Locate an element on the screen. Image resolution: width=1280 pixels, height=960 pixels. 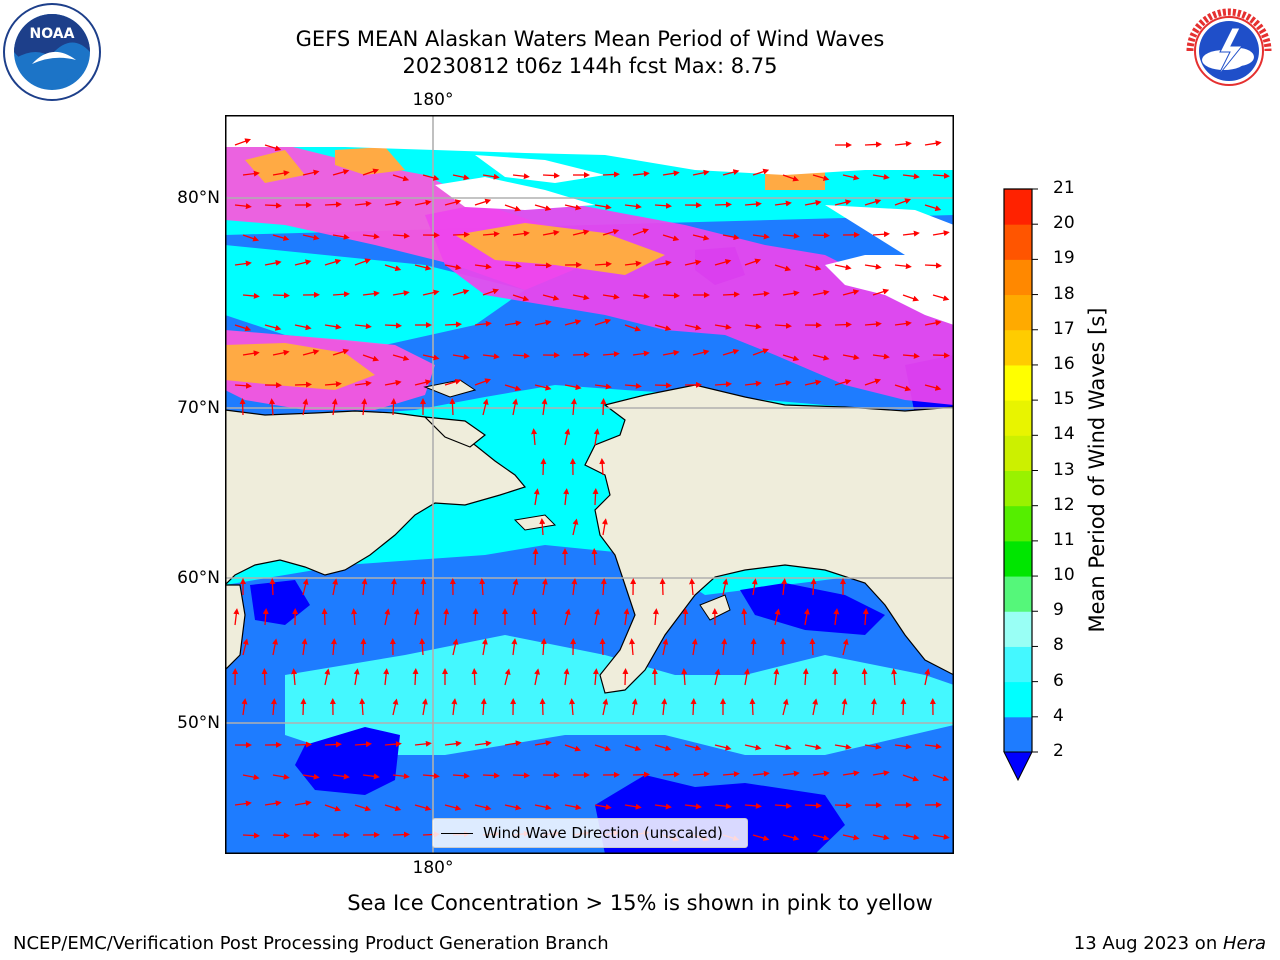
colorbar-tick-label: 9 is located at coordinates (1058, 610).